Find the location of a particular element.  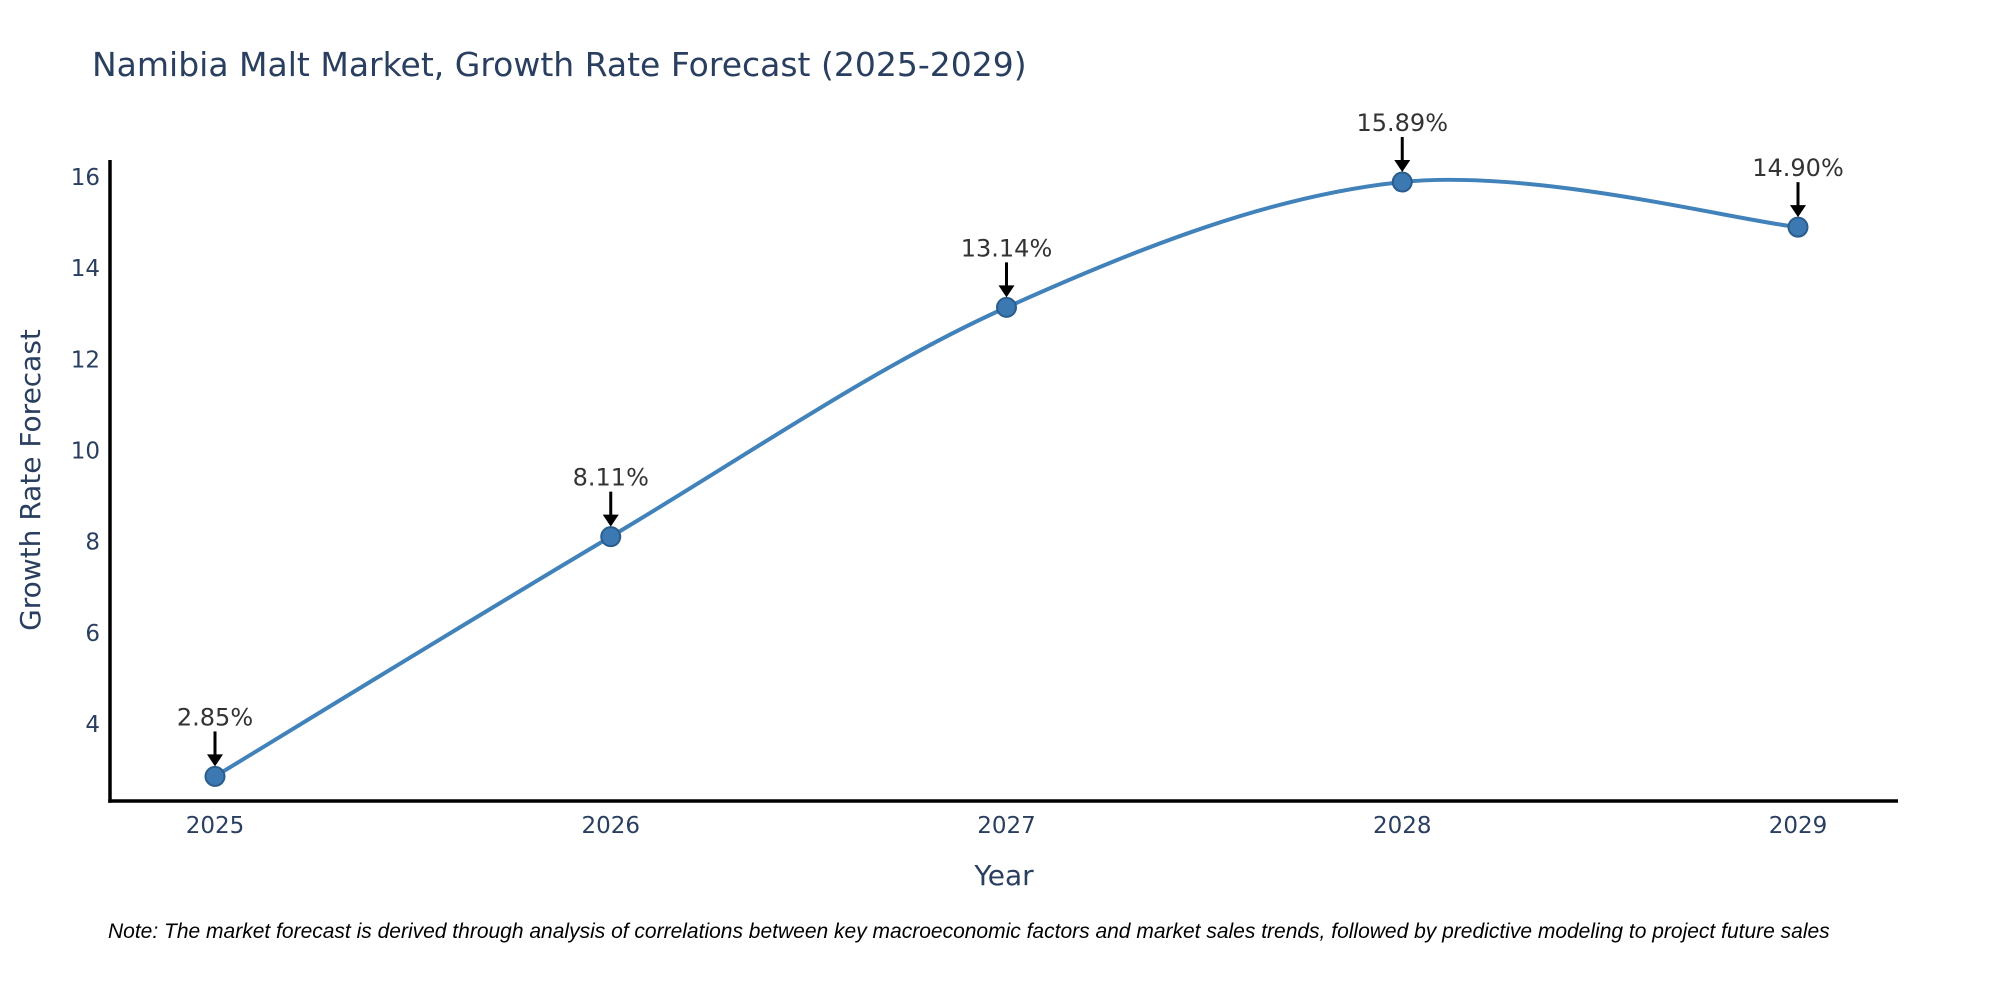

x-tick-label: 2025 is located at coordinates (215, 826).